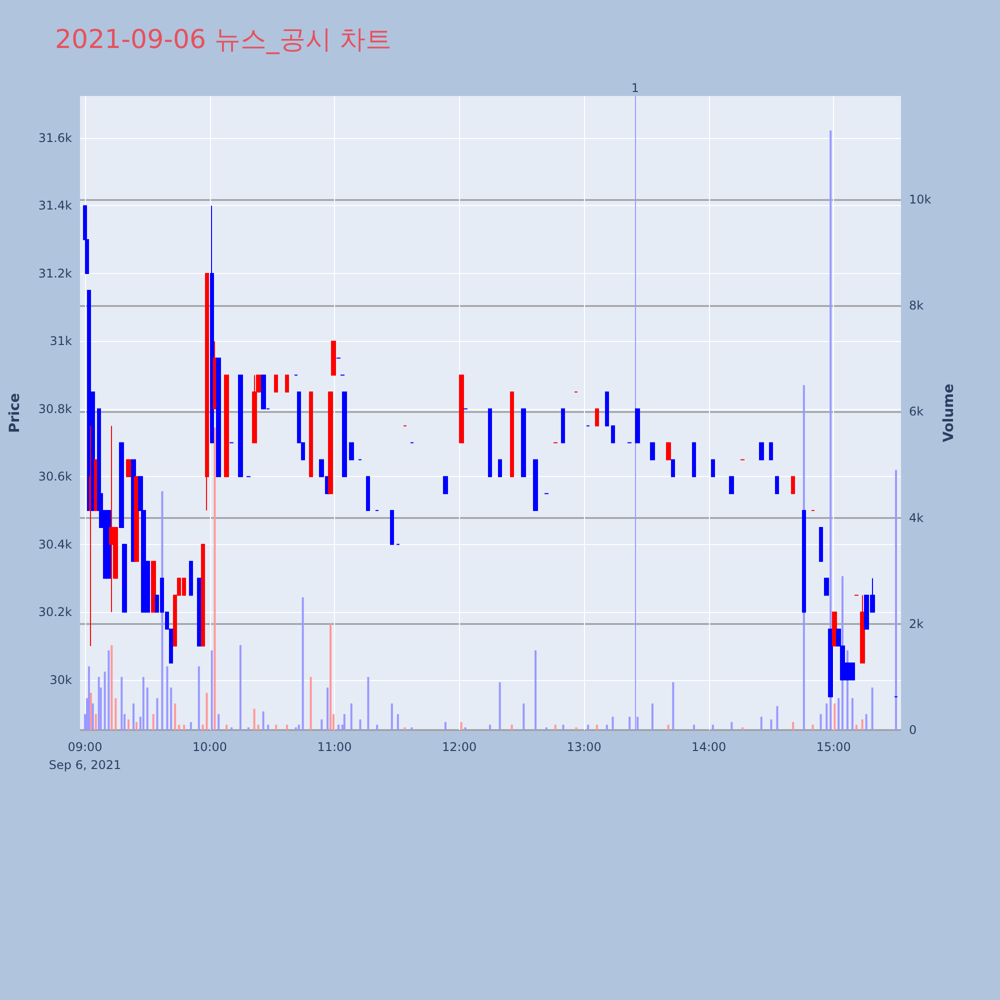  I want to click on y-tick-label: 31k, so click(61, 341).